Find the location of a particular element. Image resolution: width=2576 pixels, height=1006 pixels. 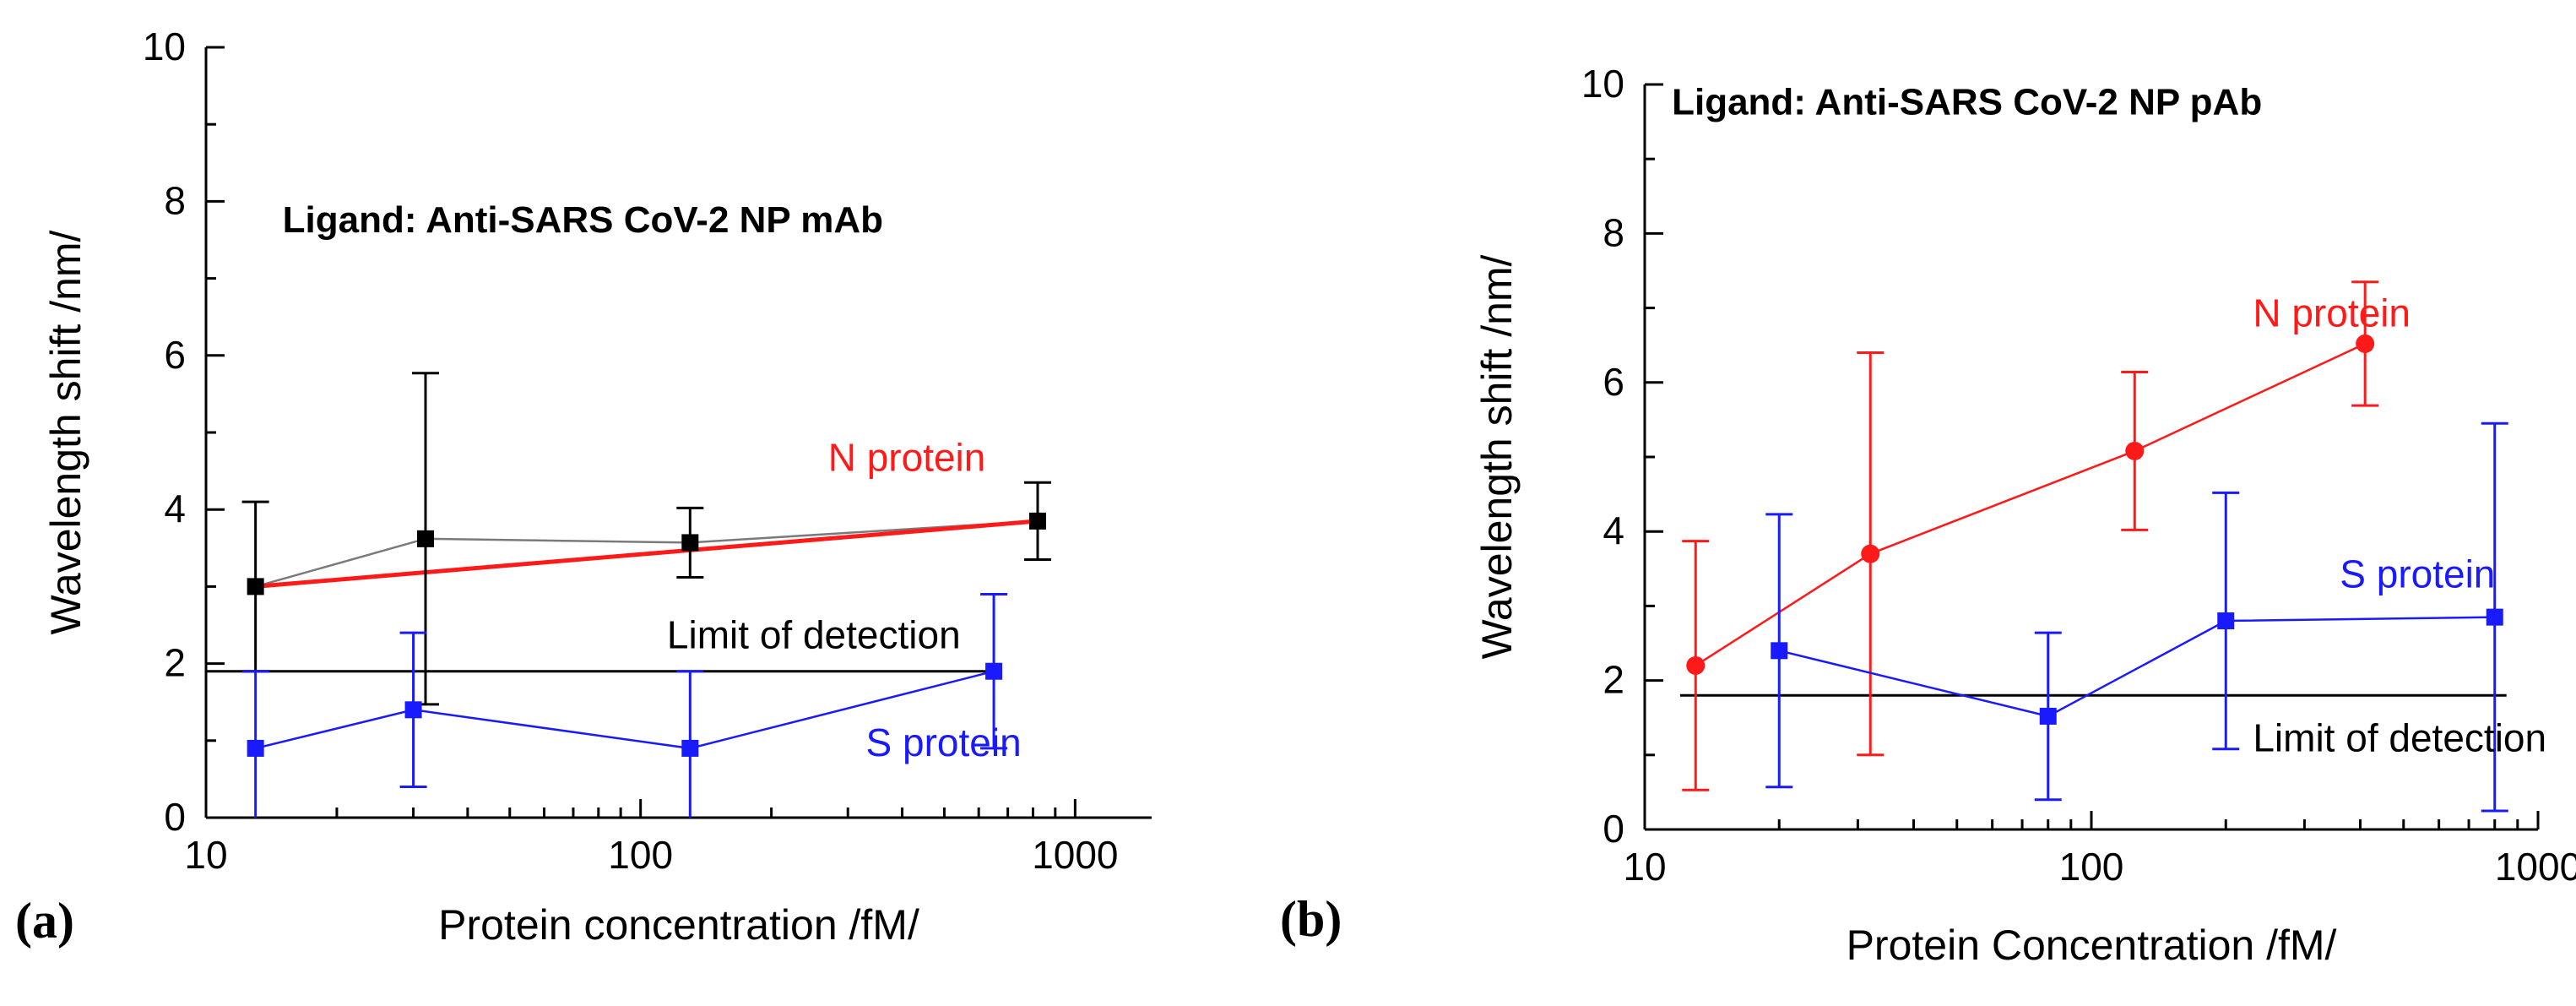

fit-line is located at coordinates (647, 554).